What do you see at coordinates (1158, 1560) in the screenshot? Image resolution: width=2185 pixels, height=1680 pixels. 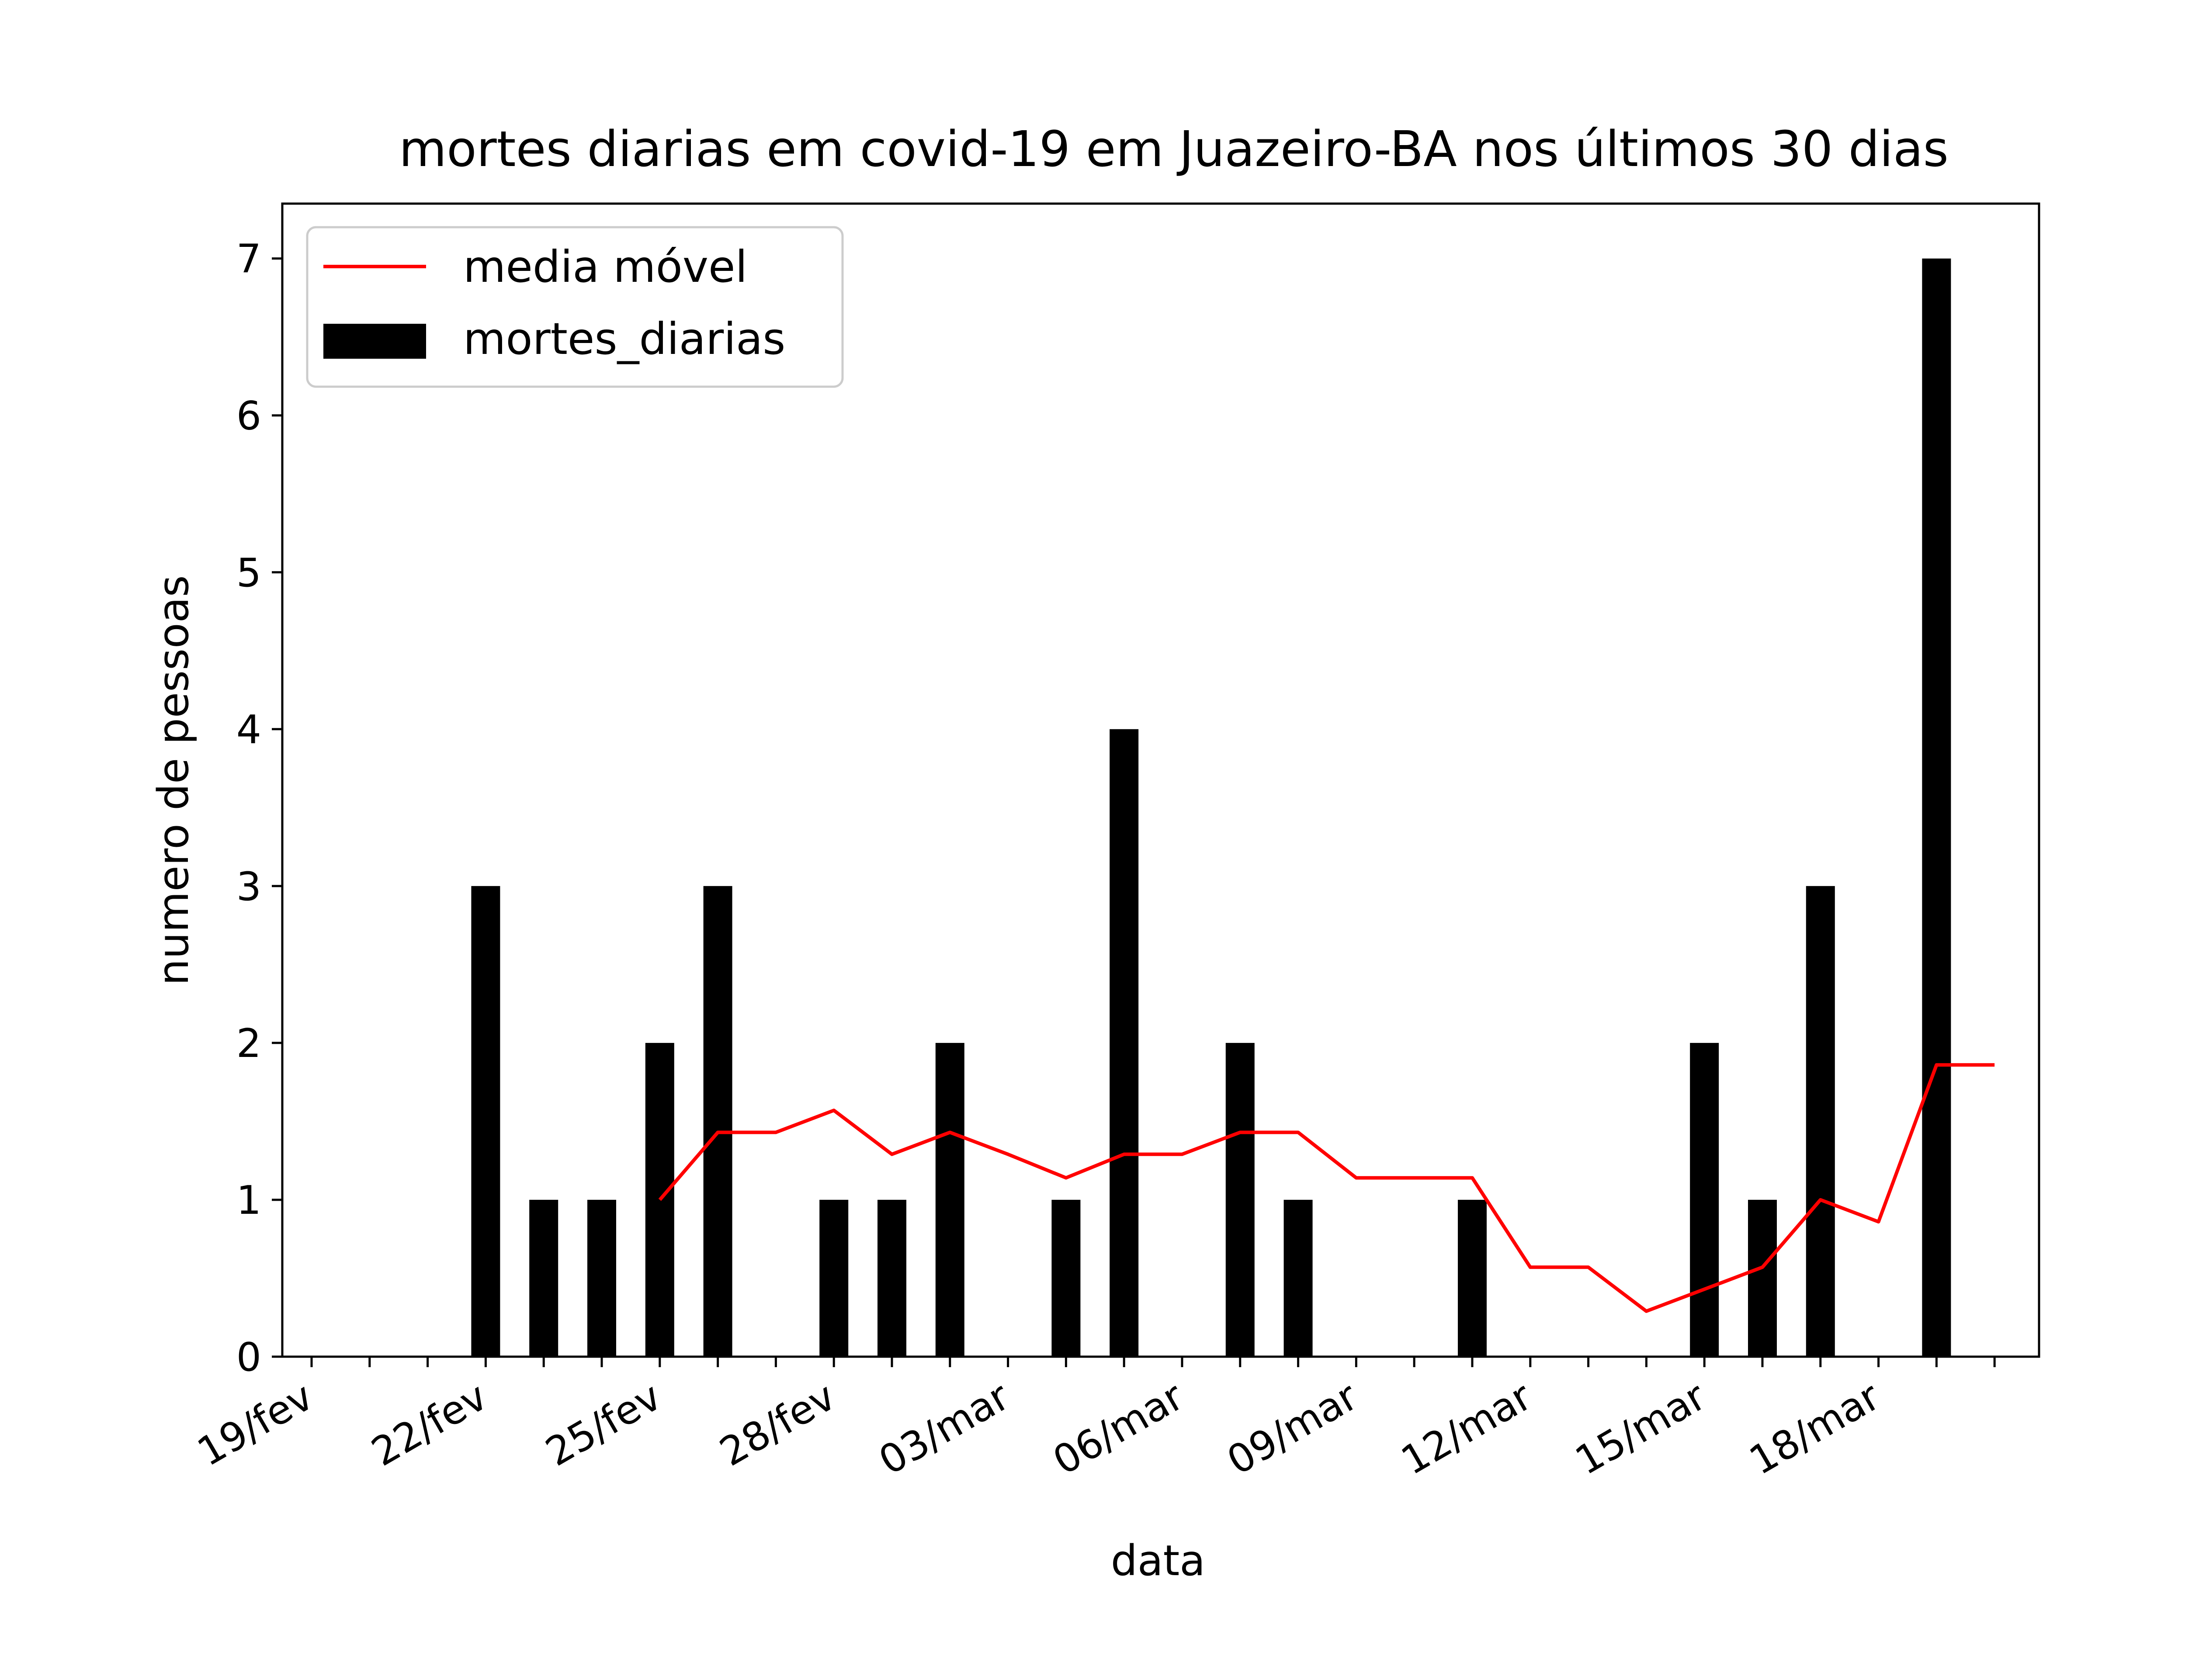 I see `x-axis-label: data` at bounding box center [1158, 1560].